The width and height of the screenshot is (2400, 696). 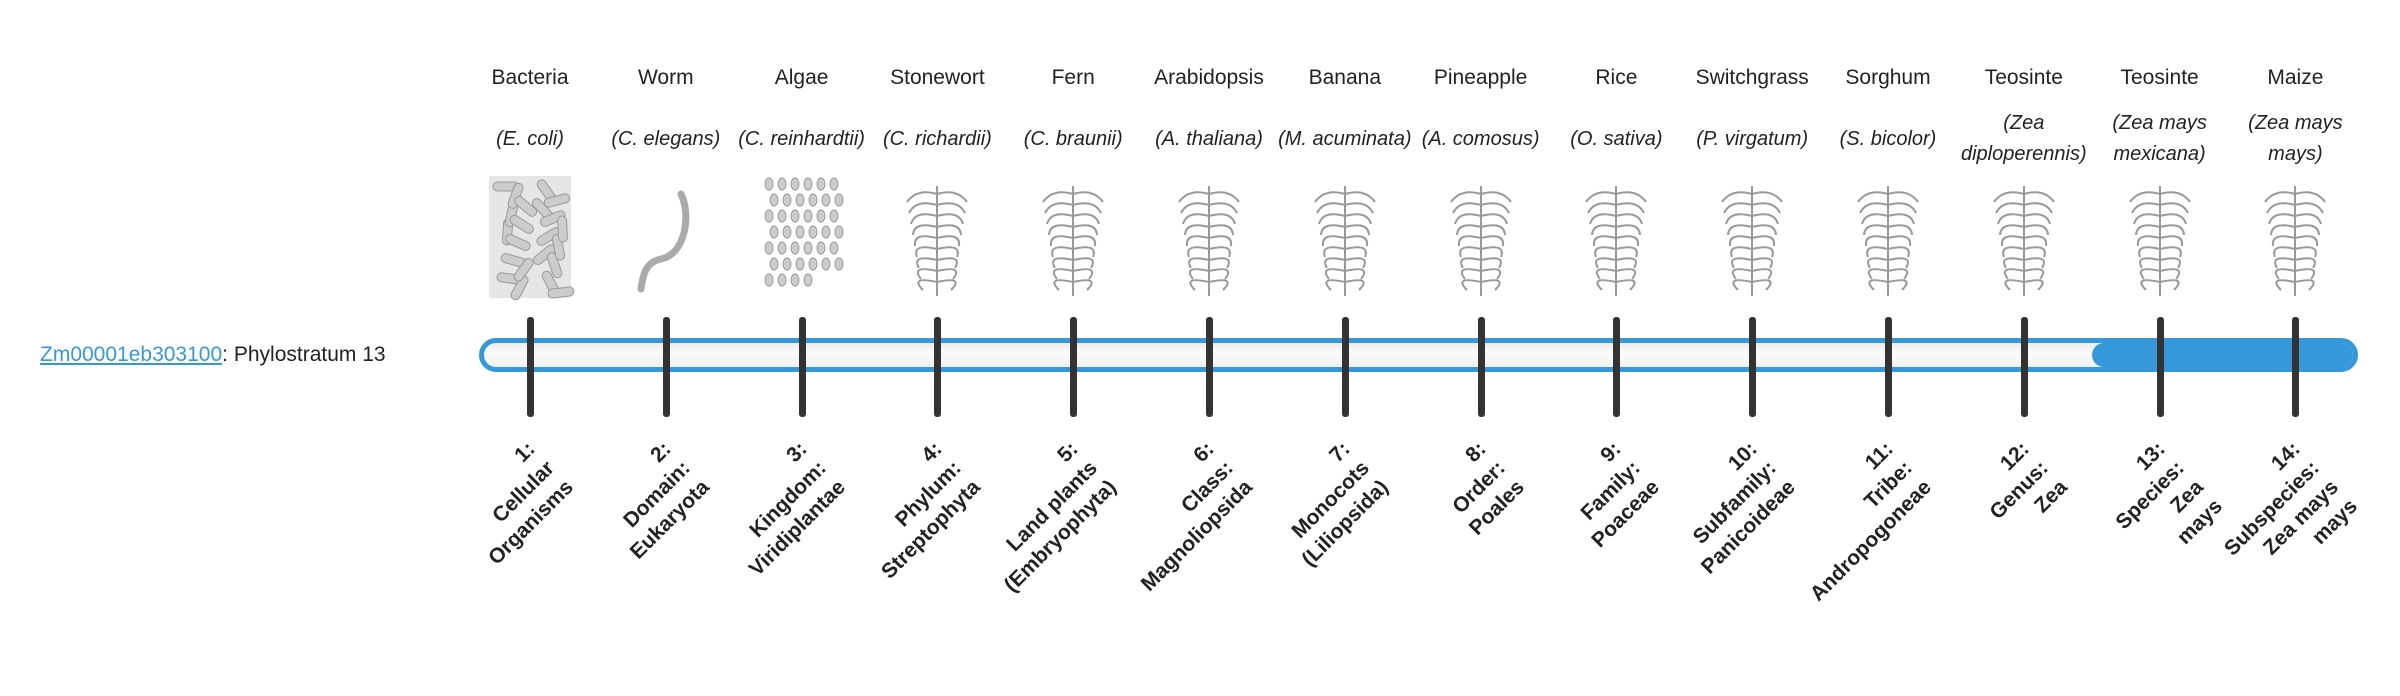 I want to click on organism-species-text: (S. bicolor), so click(x=1888, y=138).